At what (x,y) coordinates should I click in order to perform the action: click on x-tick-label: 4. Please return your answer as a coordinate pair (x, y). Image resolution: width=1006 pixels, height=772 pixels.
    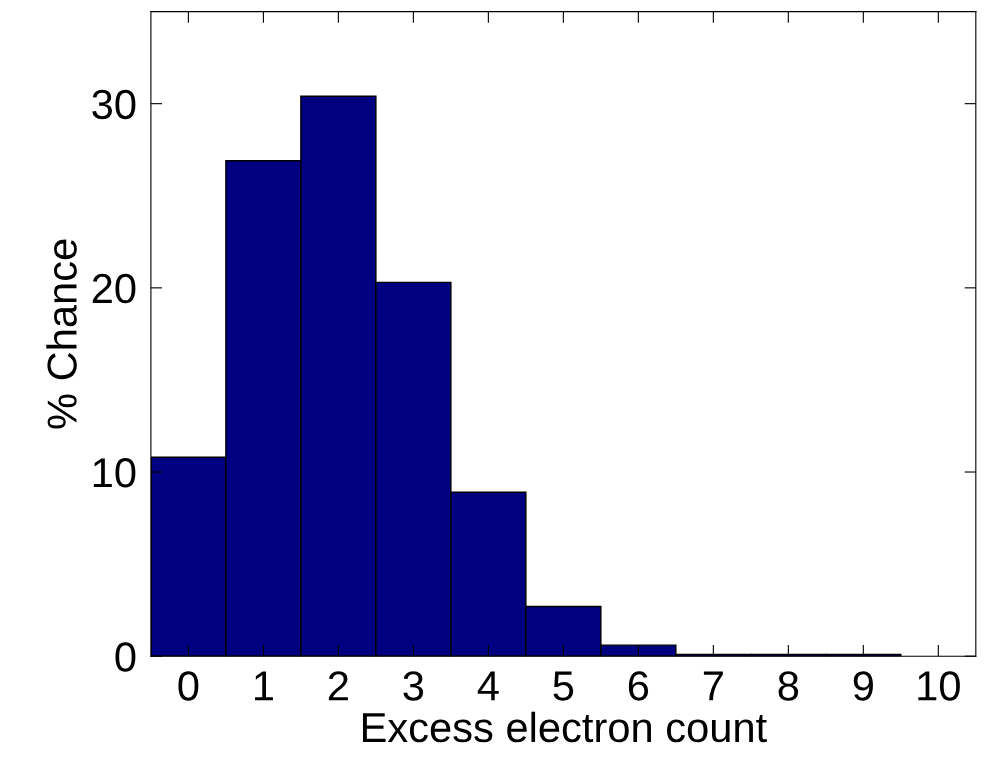
    Looking at the image, I should click on (488, 686).